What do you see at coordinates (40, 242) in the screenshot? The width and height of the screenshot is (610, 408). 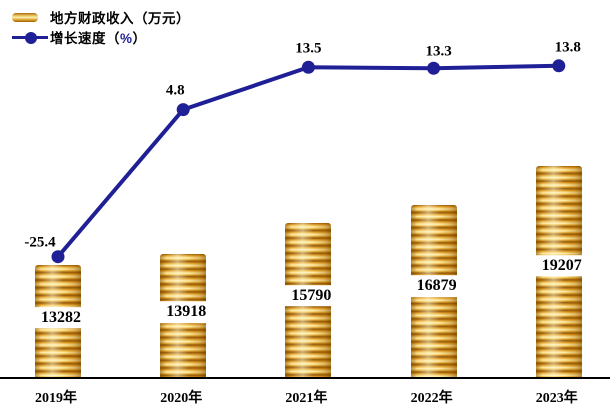 I see `growth-value-label: -25.4` at bounding box center [40, 242].